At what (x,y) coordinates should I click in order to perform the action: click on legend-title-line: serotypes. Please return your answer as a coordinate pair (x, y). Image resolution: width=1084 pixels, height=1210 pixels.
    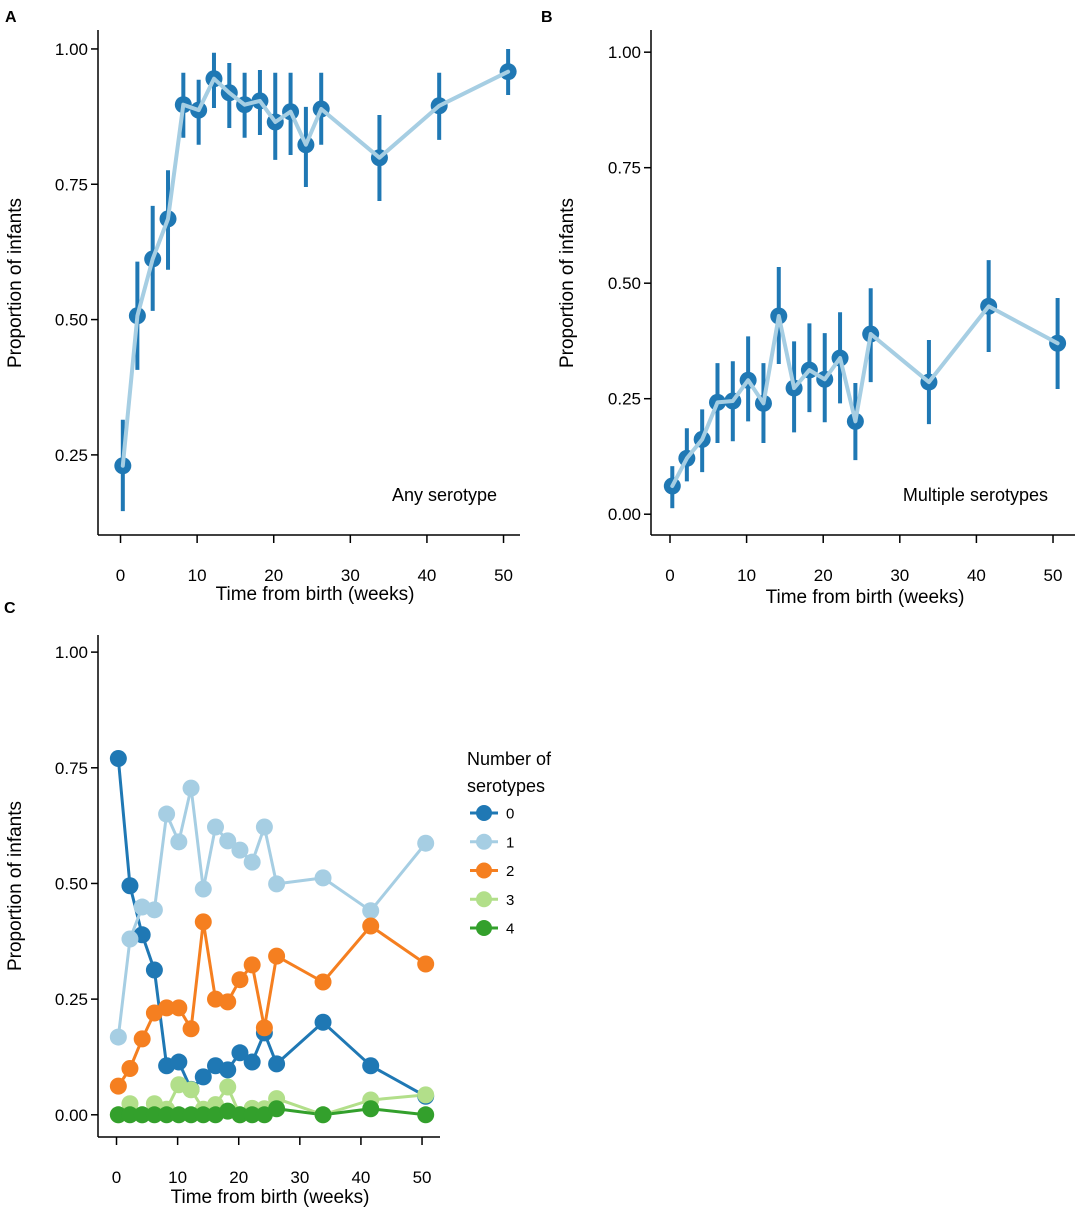
    Looking at the image, I should click on (506, 786).